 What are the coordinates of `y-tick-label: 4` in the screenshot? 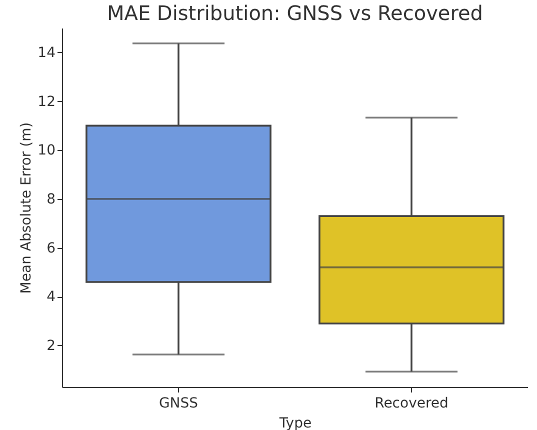 It's located at (51, 297).